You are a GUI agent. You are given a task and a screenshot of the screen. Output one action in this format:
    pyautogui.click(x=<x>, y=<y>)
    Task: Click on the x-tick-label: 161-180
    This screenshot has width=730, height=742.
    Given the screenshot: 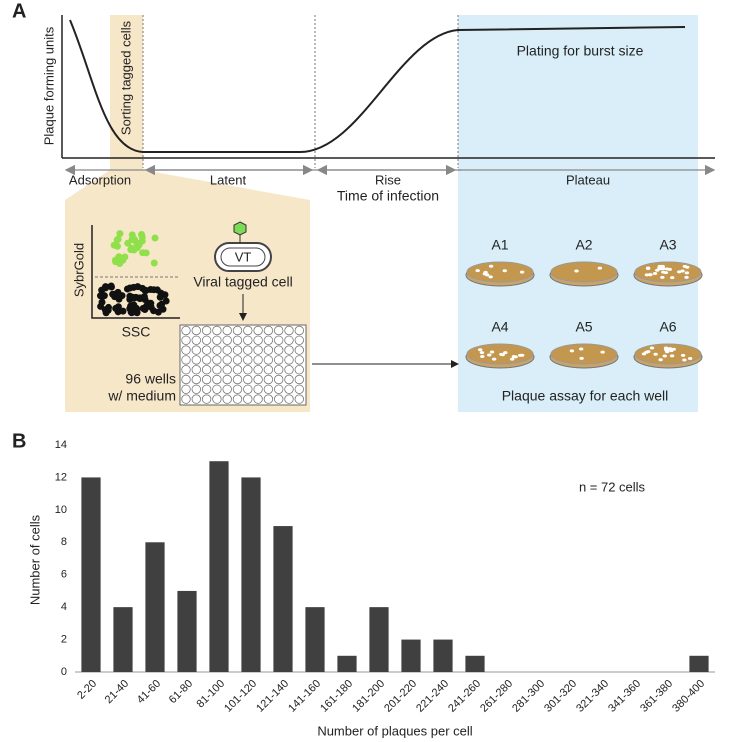 What is the action you would take?
    pyautogui.click(x=336, y=696)
    